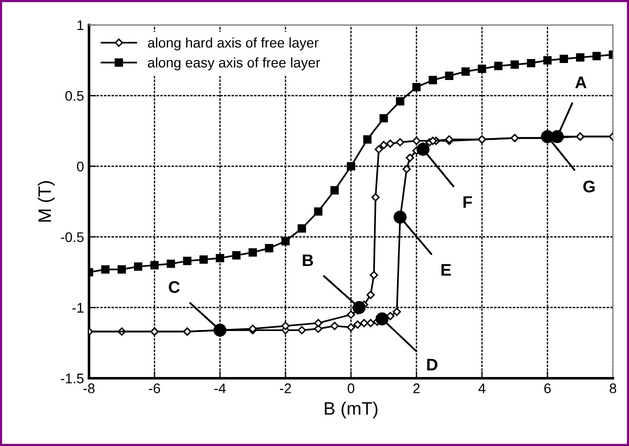  What do you see at coordinates (482, 389) in the screenshot?
I see `x-tick-label: 4` at bounding box center [482, 389].